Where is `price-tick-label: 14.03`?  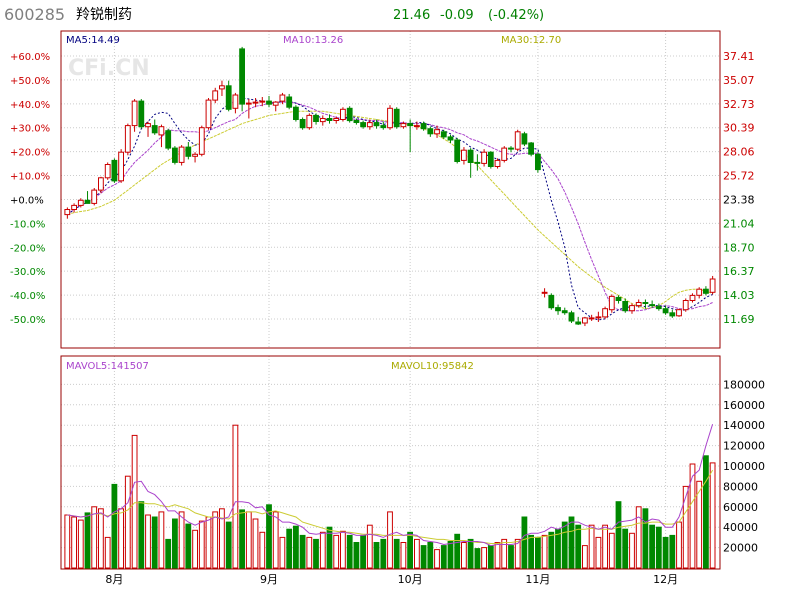 price-tick-label: 14.03 is located at coordinates (739, 295).